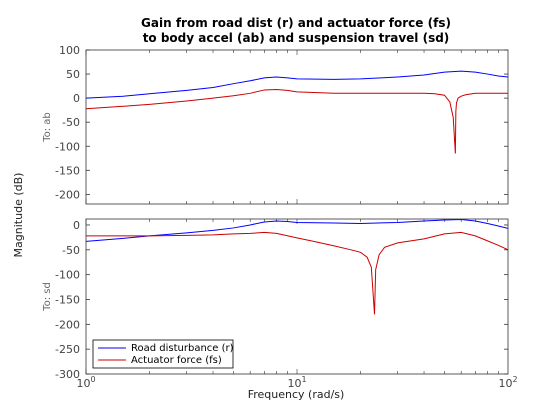 The width and height of the screenshot is (560, 420). Describe the element at coordinates (69, 50) in the screenshot. I see `y-tick-label-toab: 100` at that location.